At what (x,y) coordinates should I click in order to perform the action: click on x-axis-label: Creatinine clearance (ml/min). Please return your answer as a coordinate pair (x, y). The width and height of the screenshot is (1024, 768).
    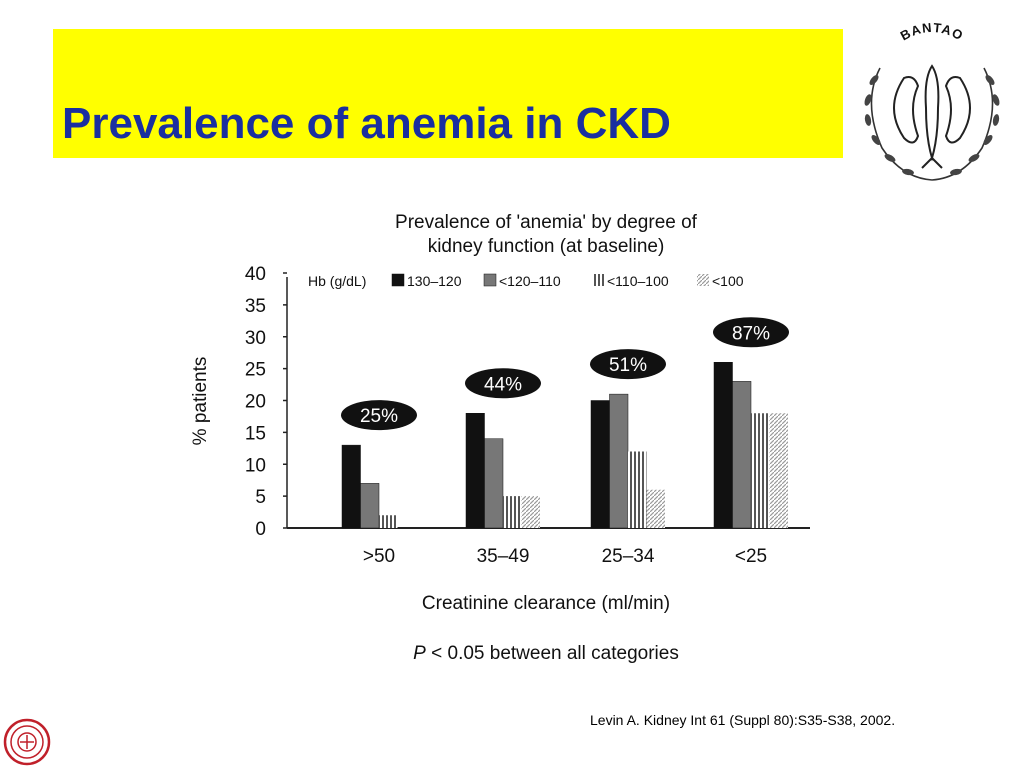
    Looking at the image, I should click on (546, 603).